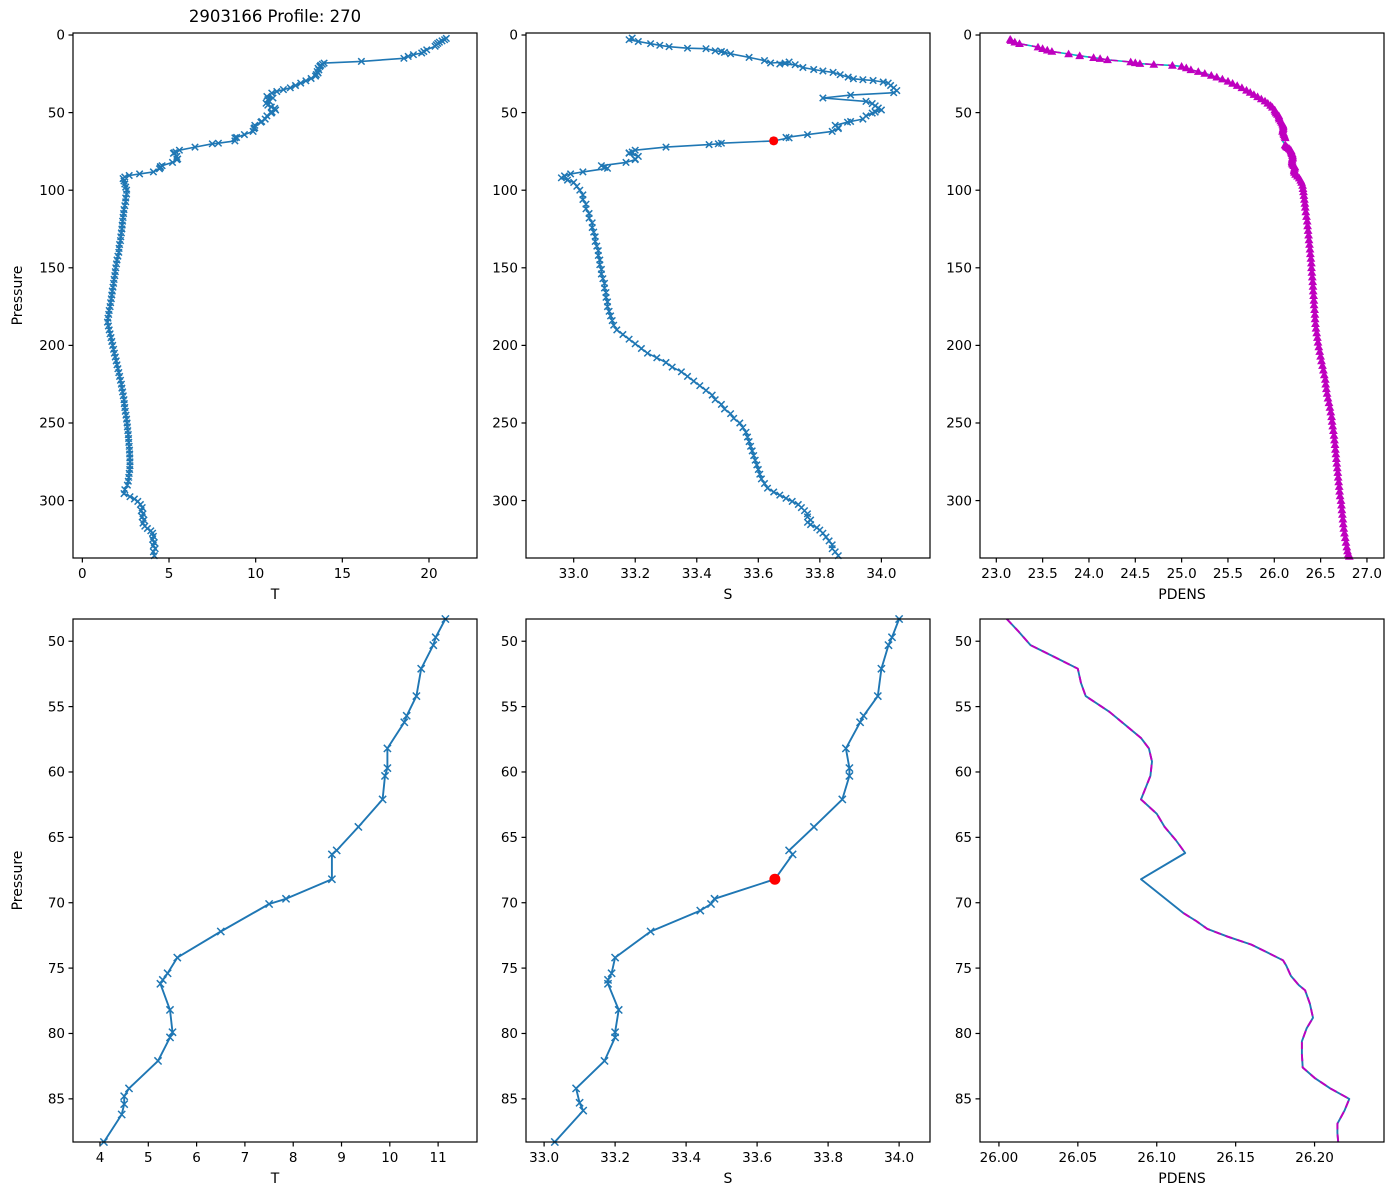 The image size is (1400, 1200). What do you see at coordinates (1235, 1158) in the screenshot?
I see `x-tick-label: 26.15` at bounding box center [1235, 1158].